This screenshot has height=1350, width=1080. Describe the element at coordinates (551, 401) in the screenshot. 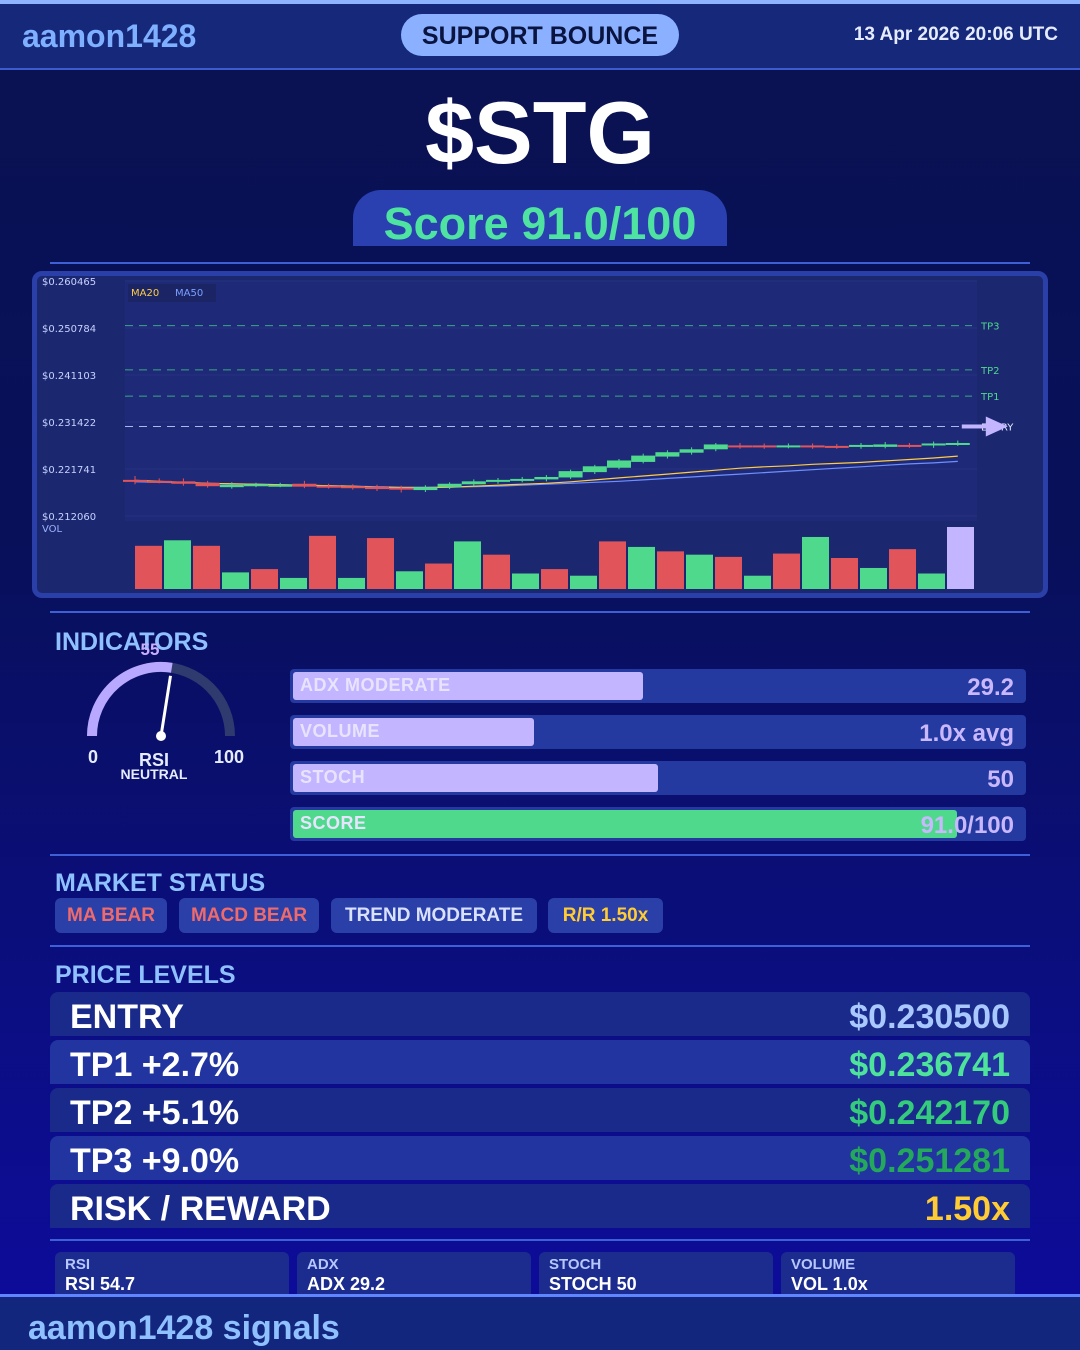

I see `chart-plot-area` at that location.